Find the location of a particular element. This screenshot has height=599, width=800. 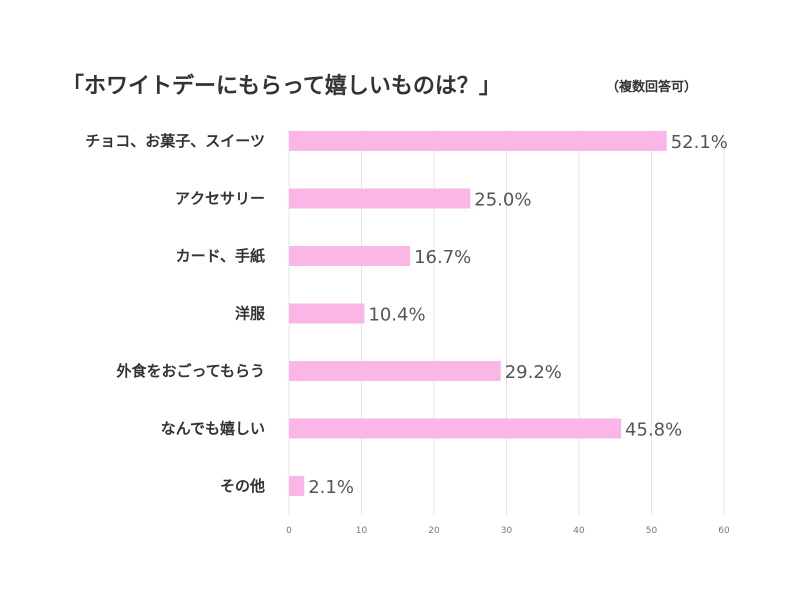

data-label: 52.1% is located at coordinates (699, 142).